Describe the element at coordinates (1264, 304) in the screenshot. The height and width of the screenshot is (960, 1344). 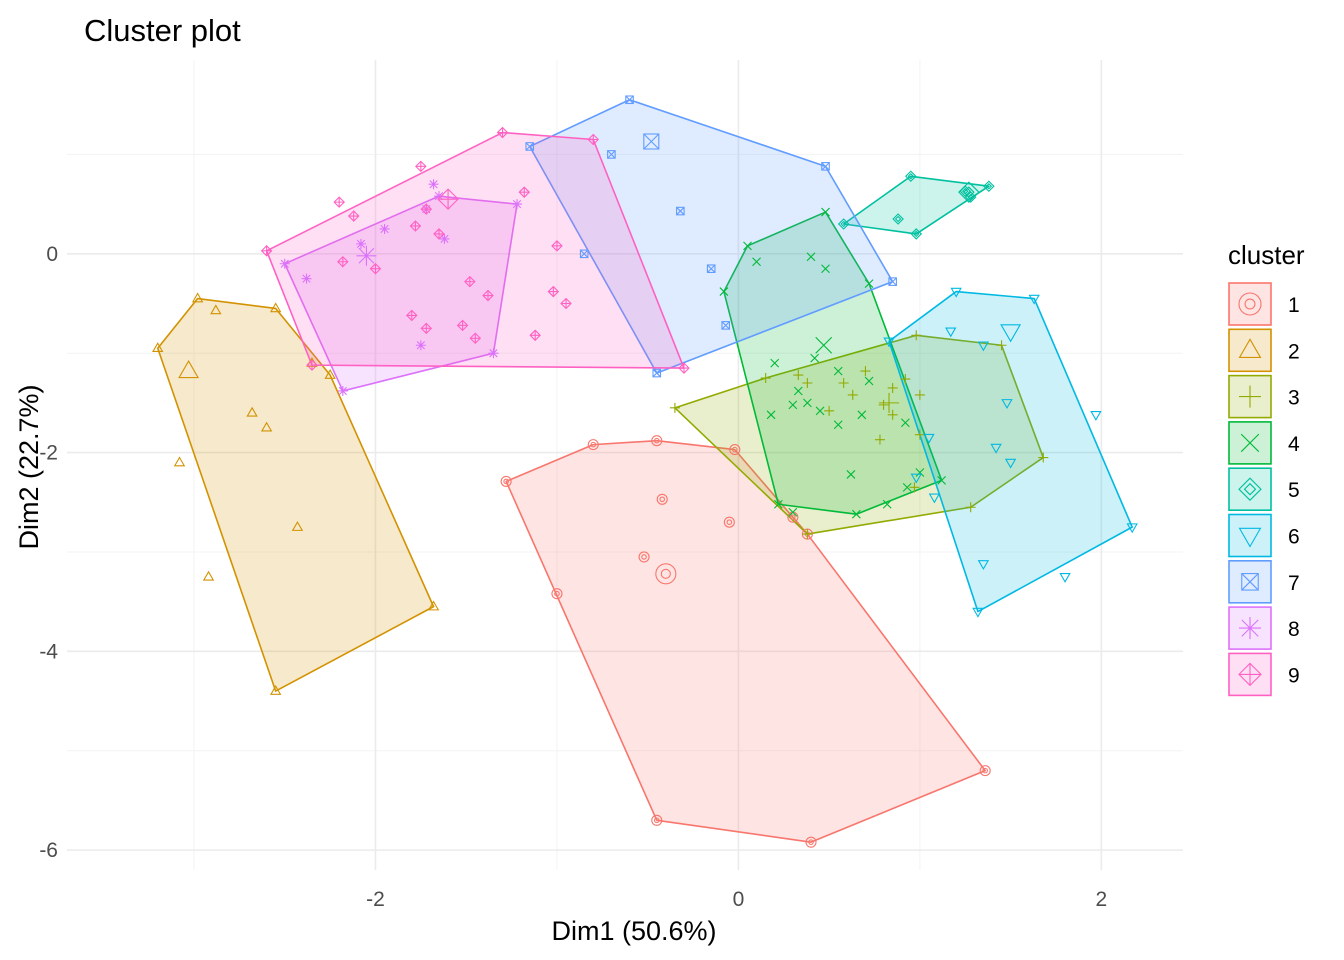
I see `legend-item-1: 1` at that location.